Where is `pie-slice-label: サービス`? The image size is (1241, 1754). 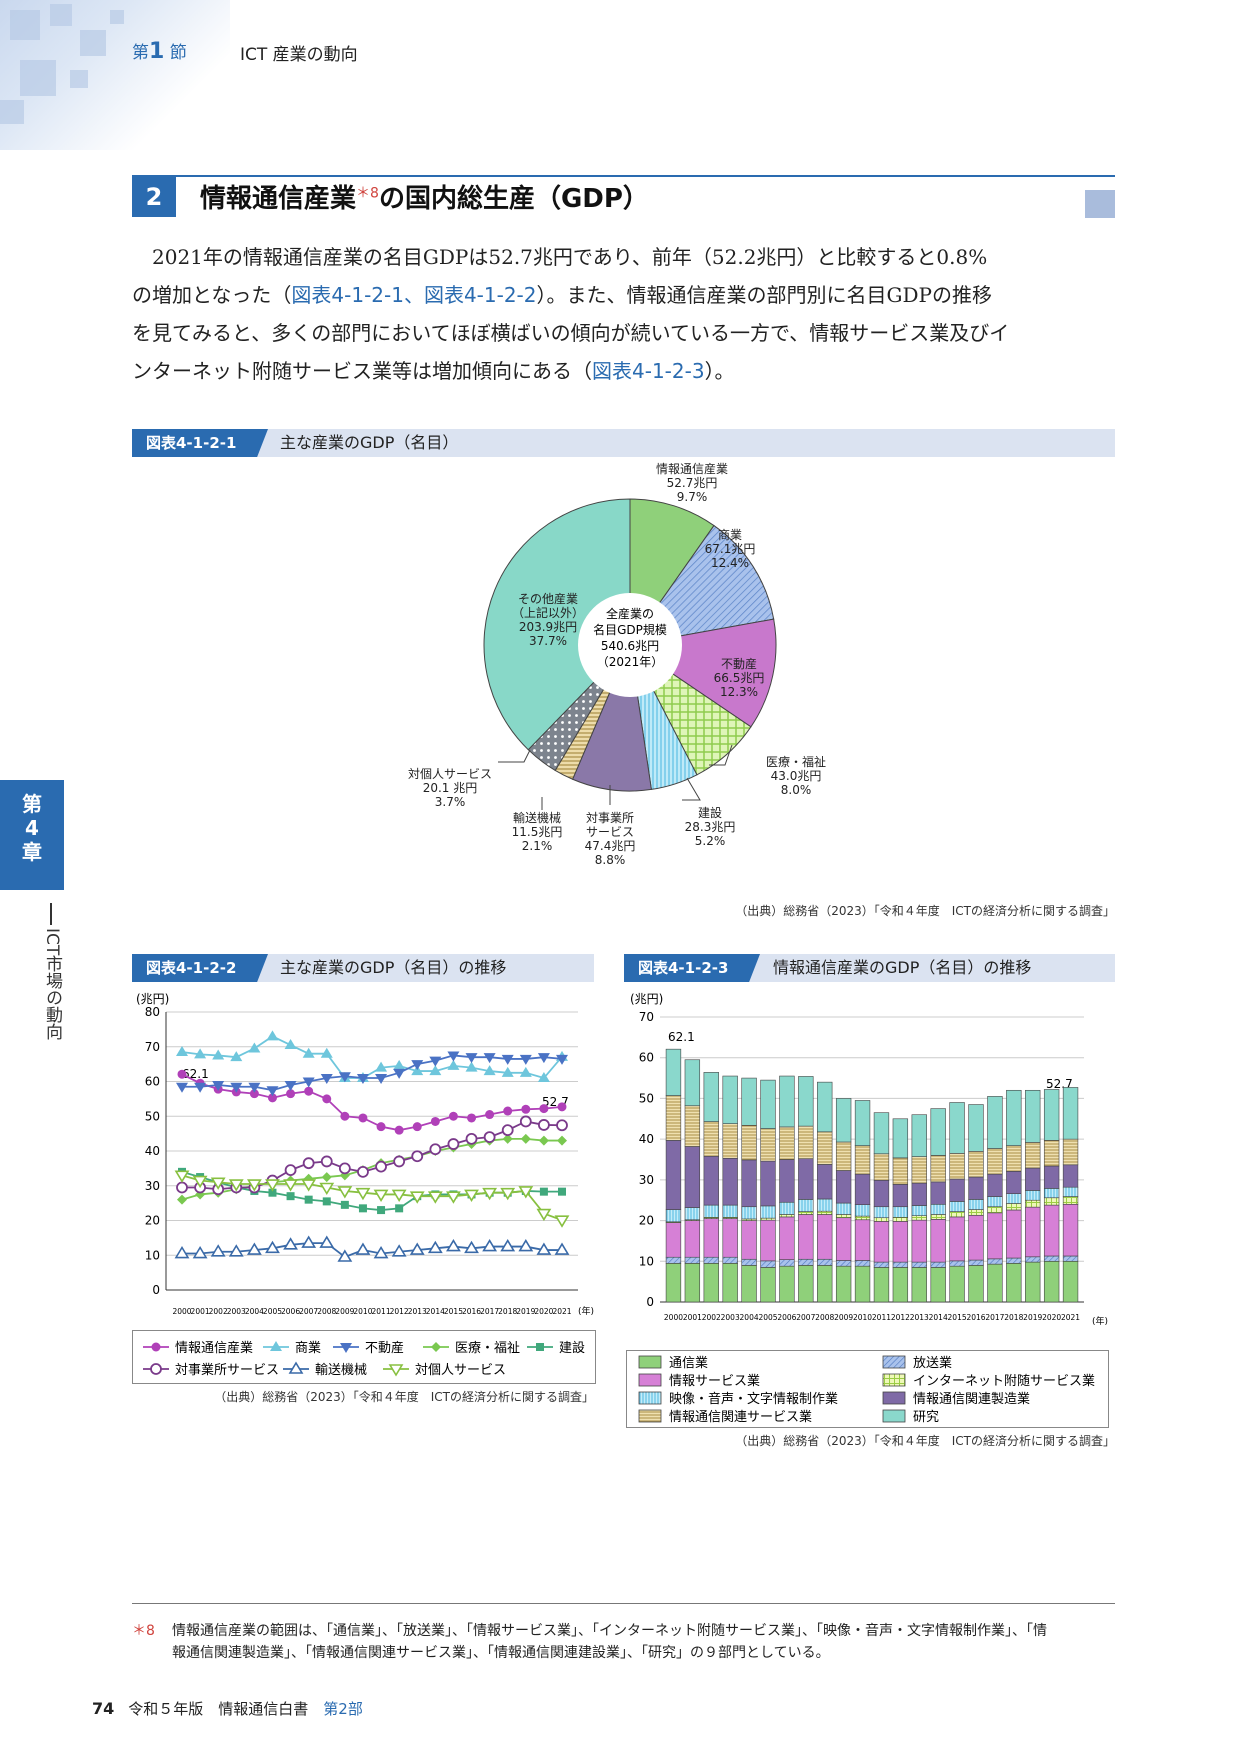
pie-slice-label: サービス is located at coordinates (610, 832).